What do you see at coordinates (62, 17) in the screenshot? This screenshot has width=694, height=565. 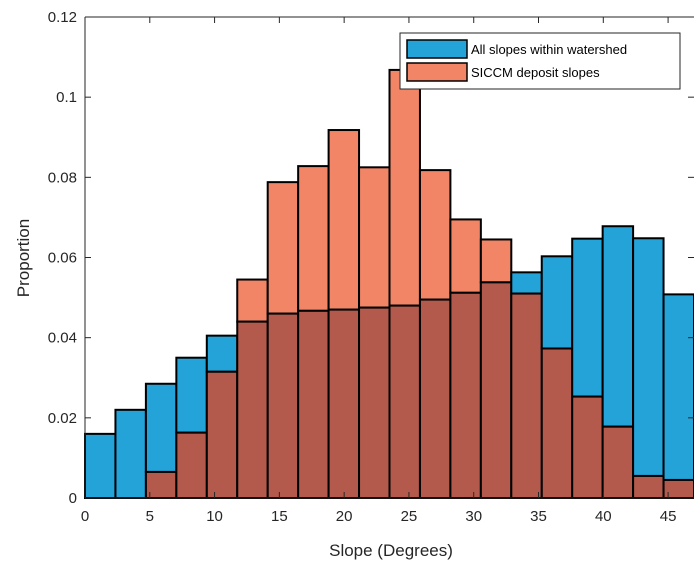 I see `y-tick-label: 0.12` at bounding box center [62, 17].